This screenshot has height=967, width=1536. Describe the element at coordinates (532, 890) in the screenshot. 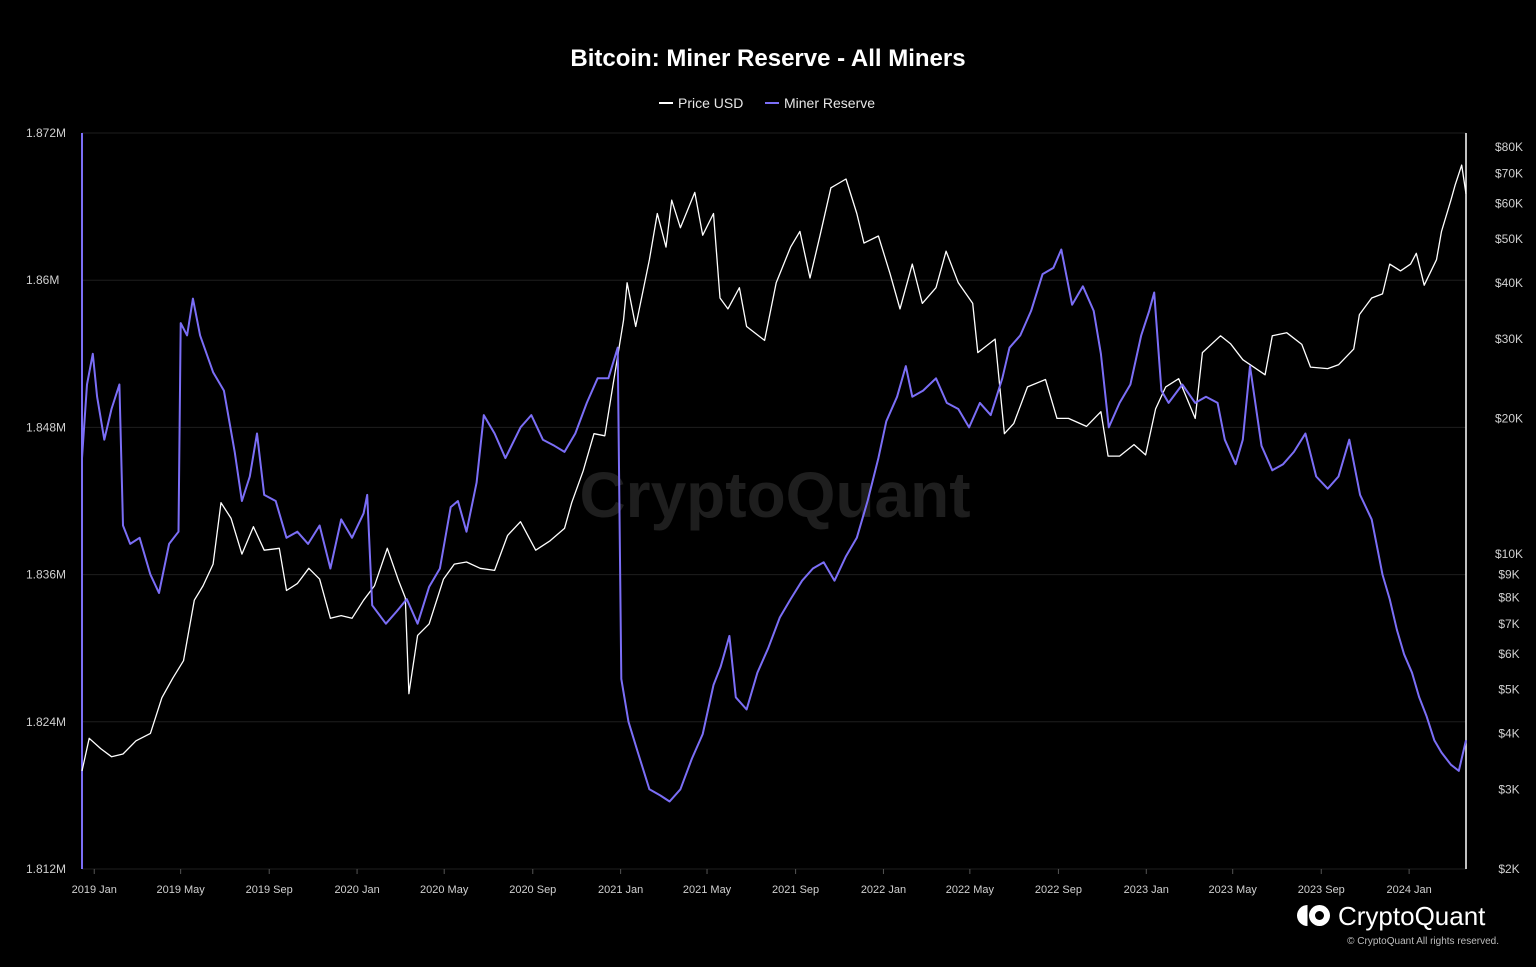

I see `x-tick-label: 2020 Sep` at that location.